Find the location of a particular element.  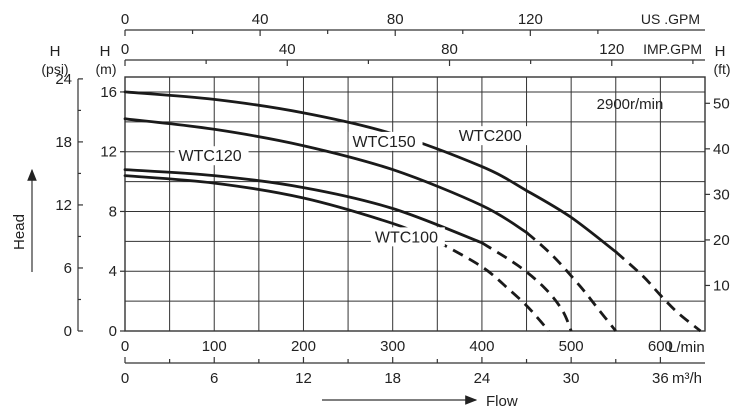

label-wtc100: WTC100 is located at coordinates (406, 237).